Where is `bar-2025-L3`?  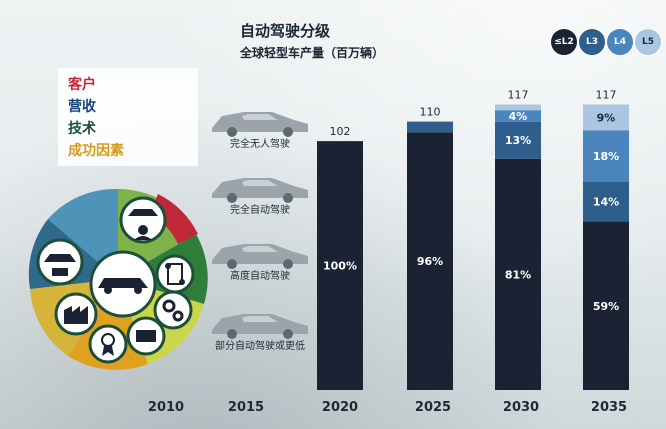 bar-2025-L3 is located at coordinates (430, 127).